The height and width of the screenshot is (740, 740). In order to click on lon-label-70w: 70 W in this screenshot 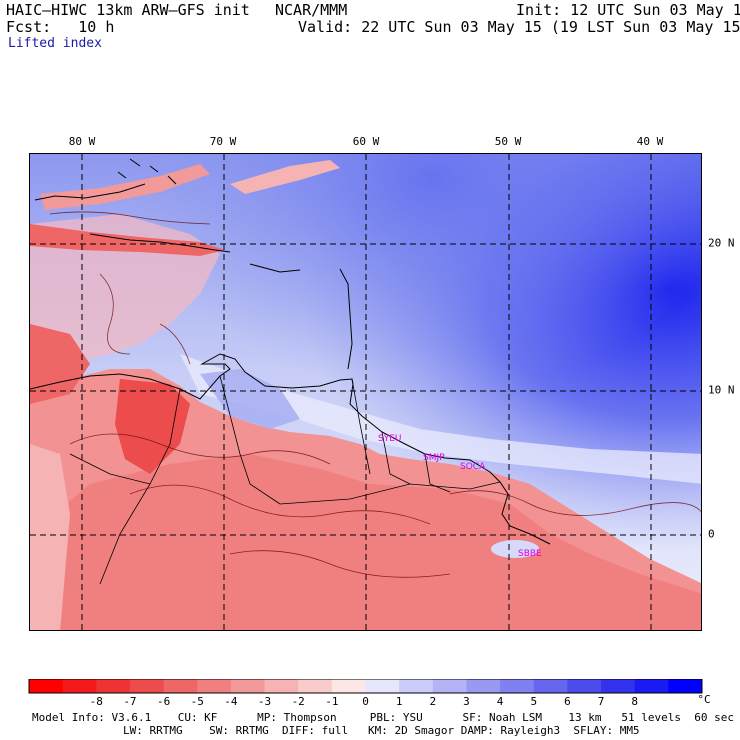, I will do `click(223, 141)`.